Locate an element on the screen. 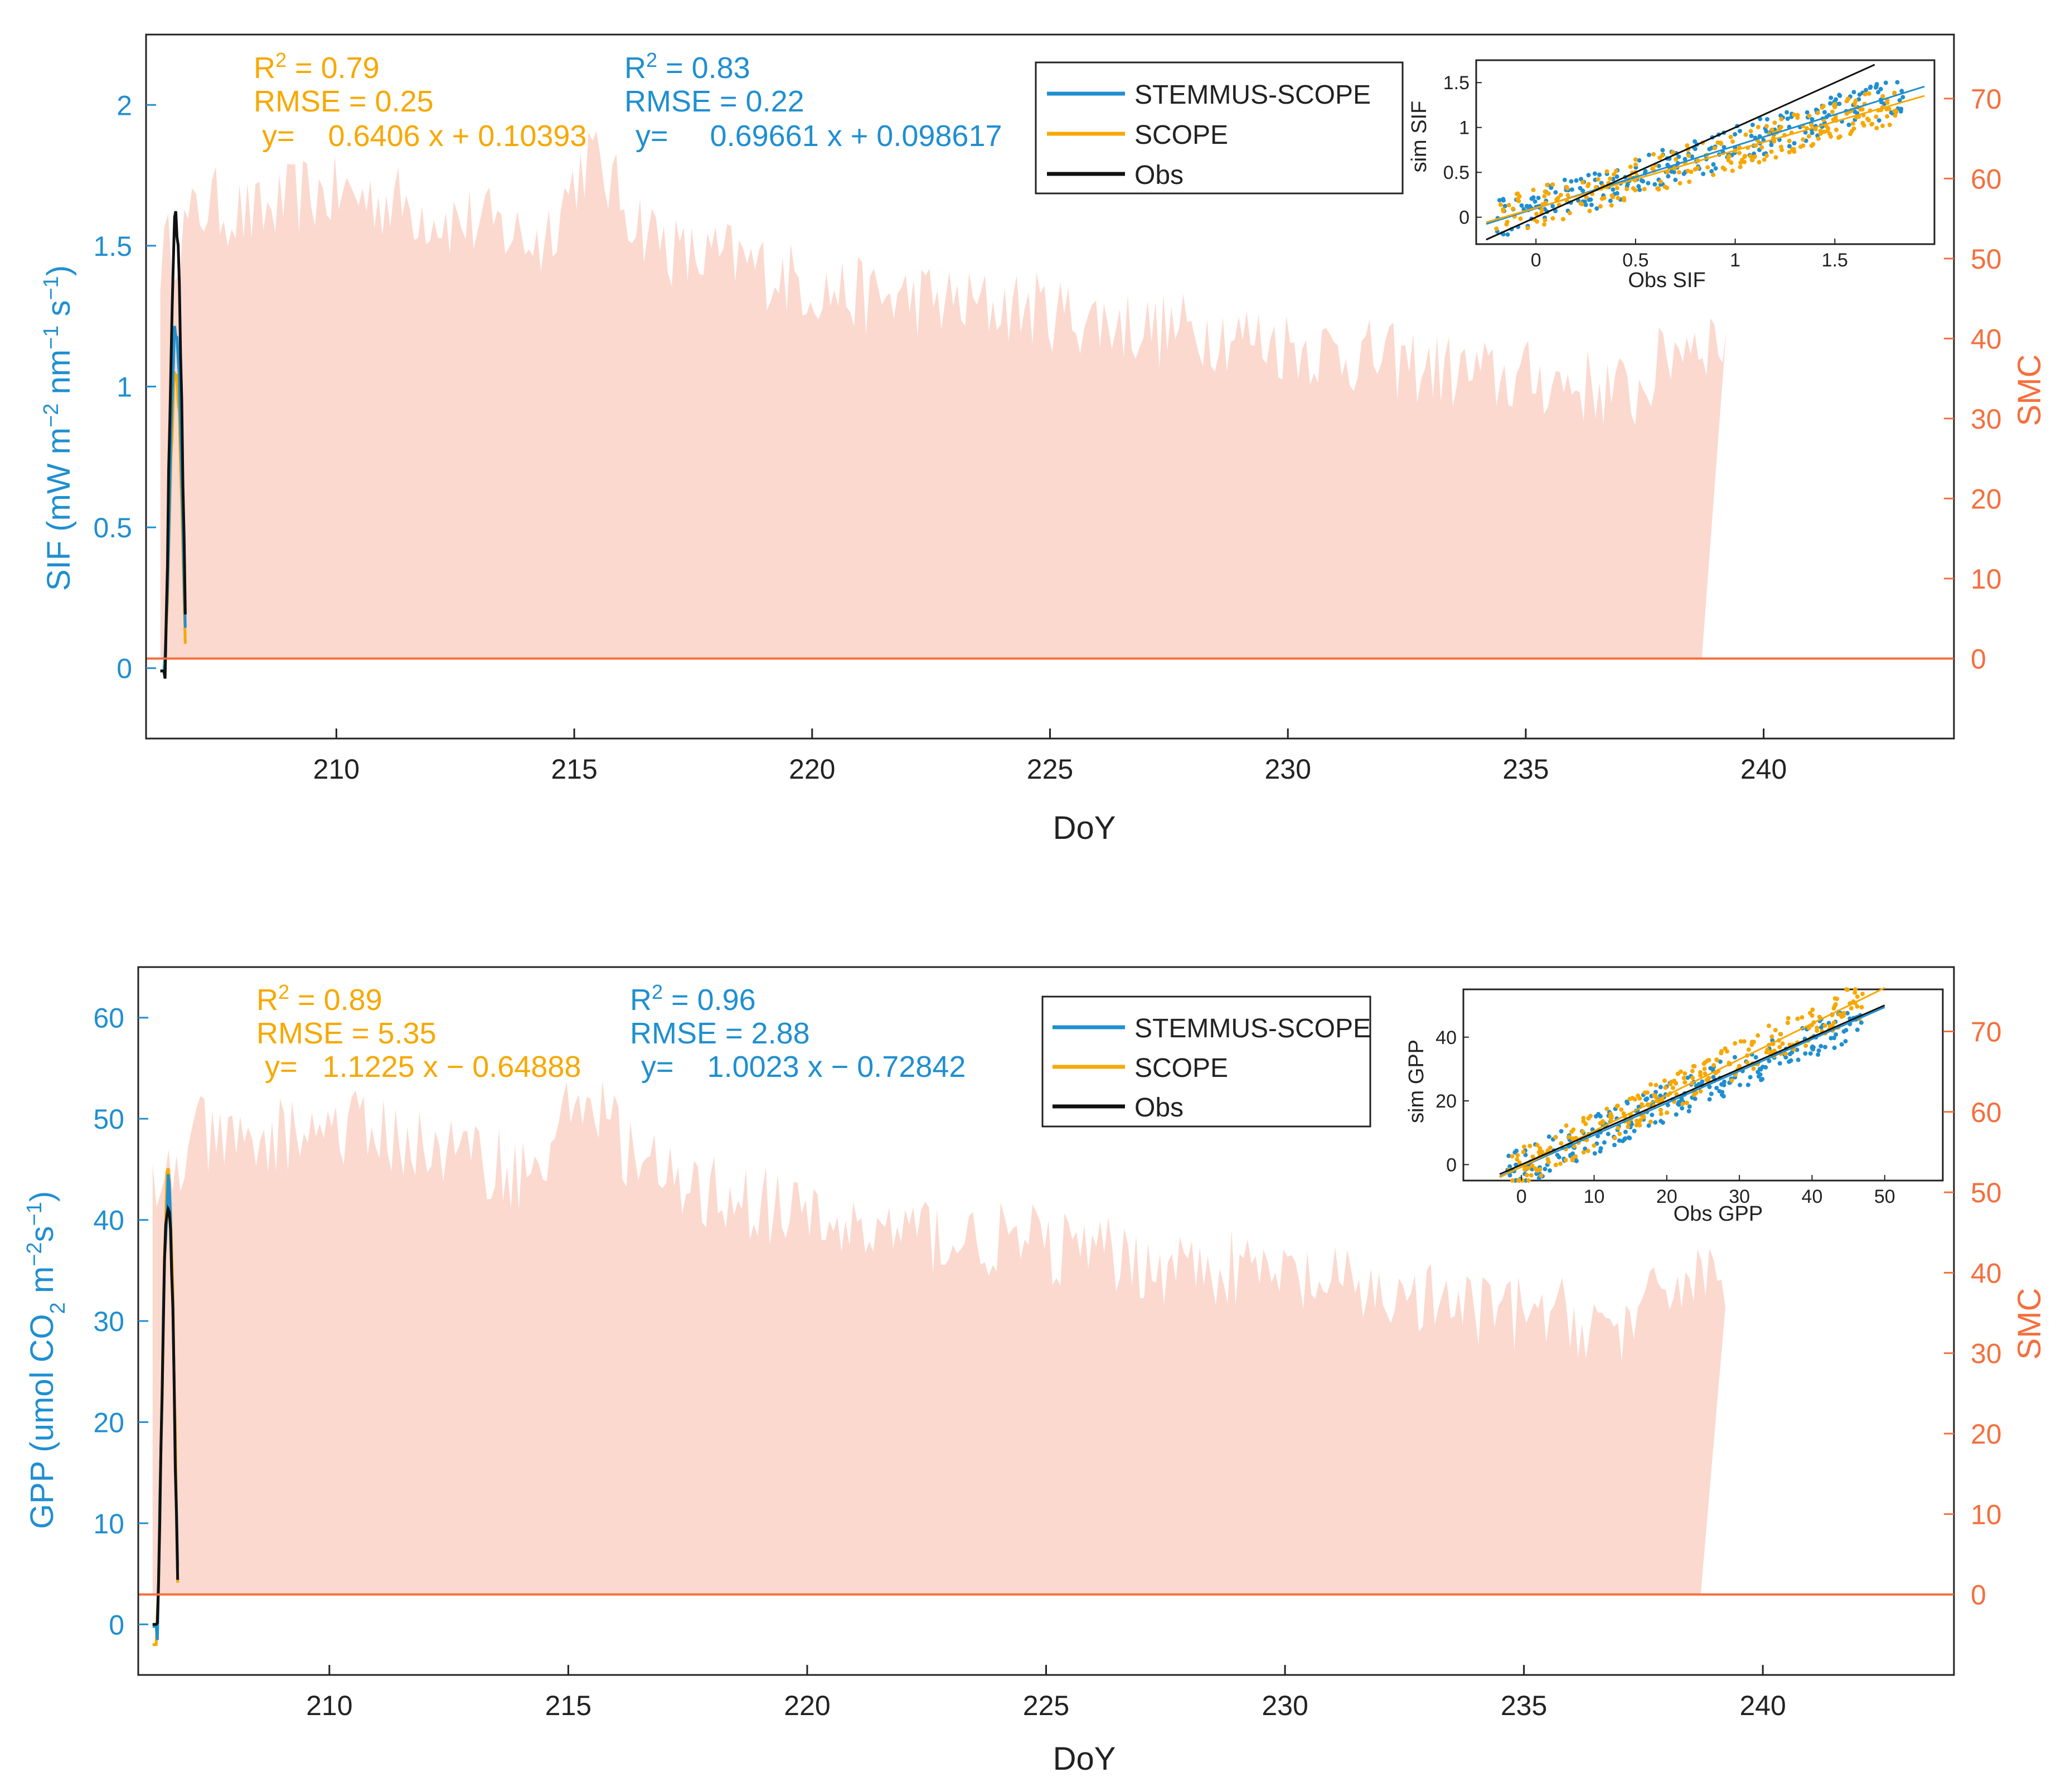  gpp-inset-y-tick-label: 20 is located at coordinates (1446, 1101).